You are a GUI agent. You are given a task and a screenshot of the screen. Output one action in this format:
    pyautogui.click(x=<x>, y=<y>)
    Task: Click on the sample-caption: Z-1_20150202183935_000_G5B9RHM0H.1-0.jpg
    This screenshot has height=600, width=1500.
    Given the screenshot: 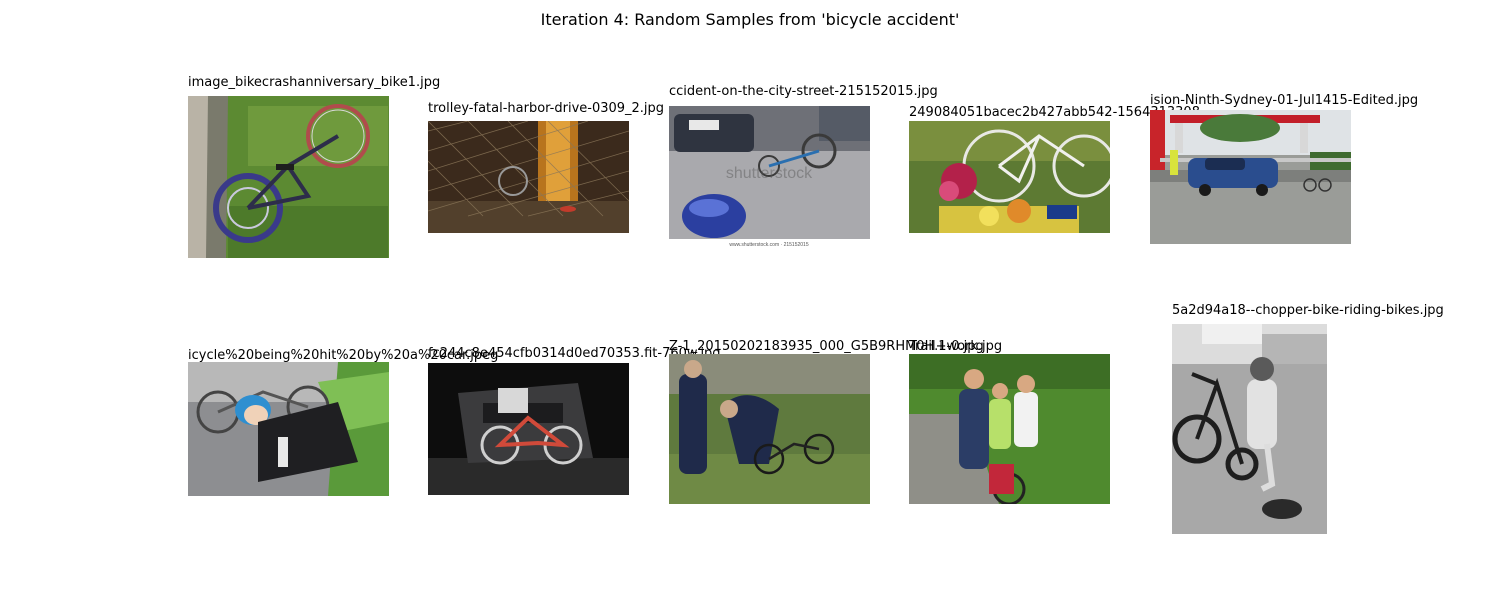 What is the action you would take?
    pyautogui.click(x=826, y=346)
    